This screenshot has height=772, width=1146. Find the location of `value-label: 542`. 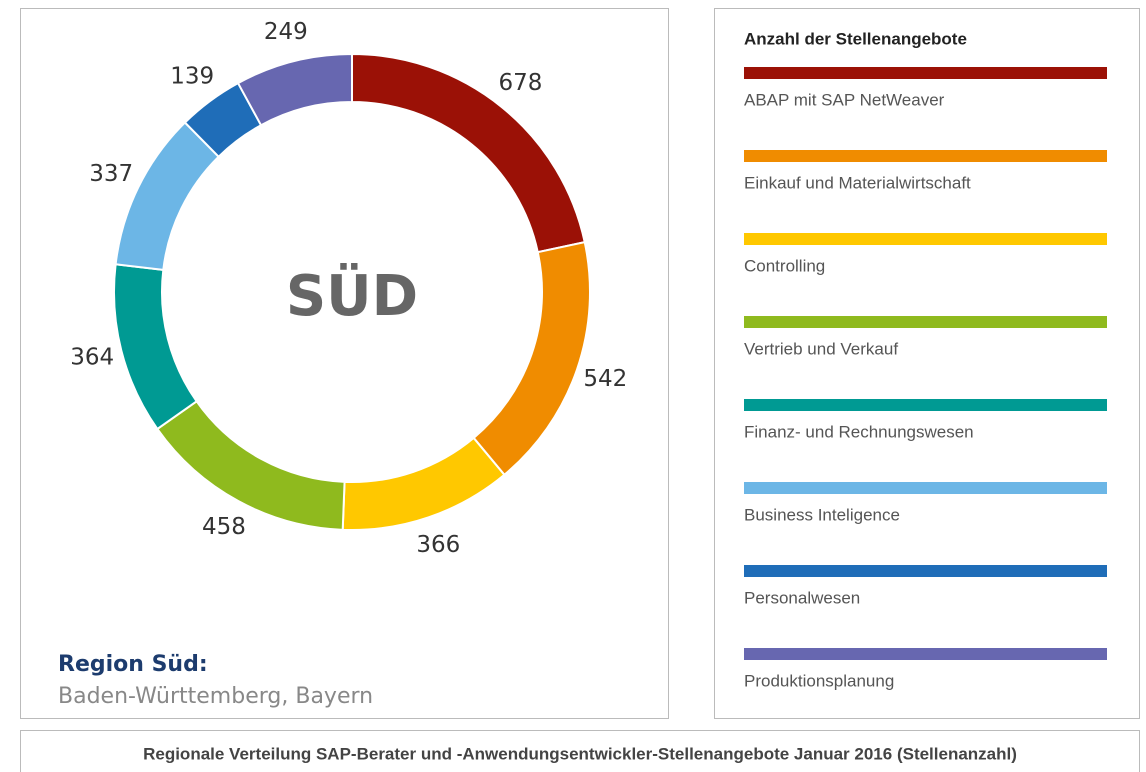

value-label: 542 is located at coordinates (605, 379).